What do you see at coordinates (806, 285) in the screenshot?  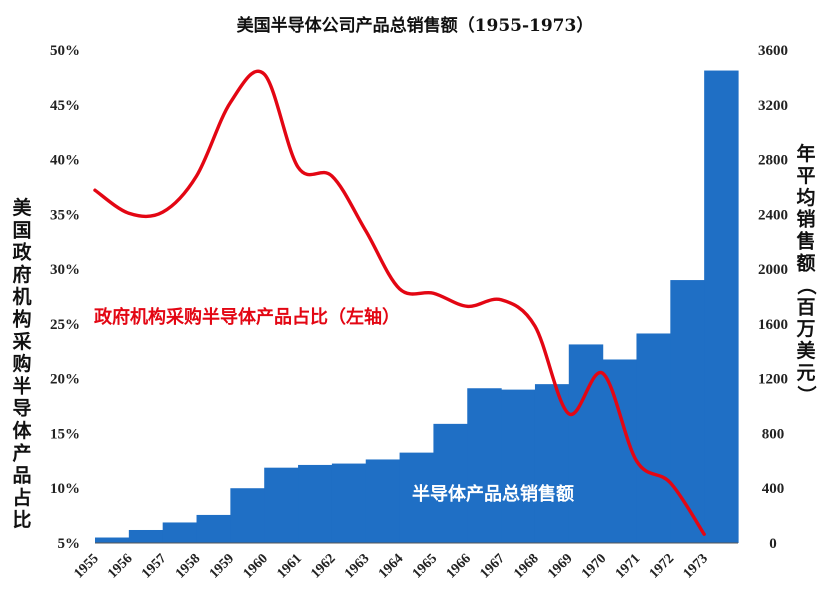 I see `axis-label-char: （` at bounding box center [806, 285].